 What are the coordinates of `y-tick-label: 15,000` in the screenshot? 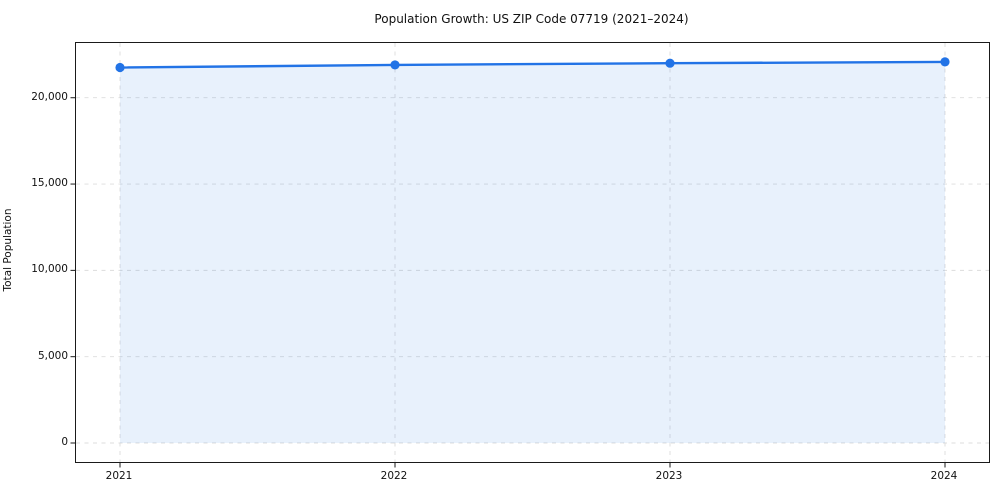 It's located at (49, 183).